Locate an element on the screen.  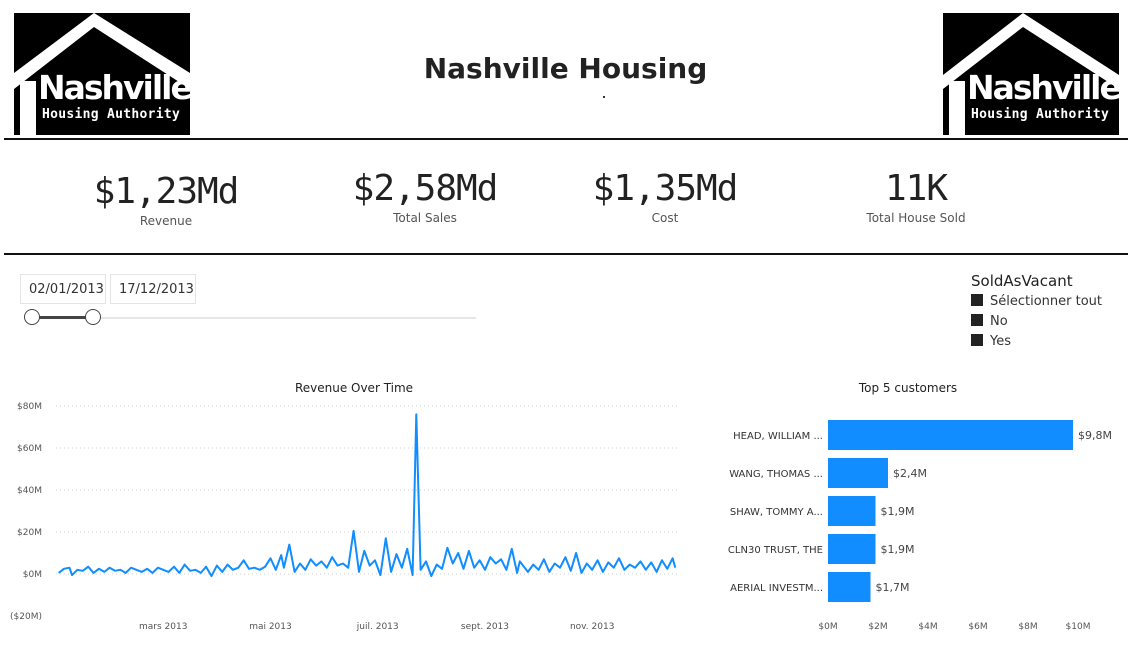
y-tick-label: $0M is located at coordinates (32, 575).